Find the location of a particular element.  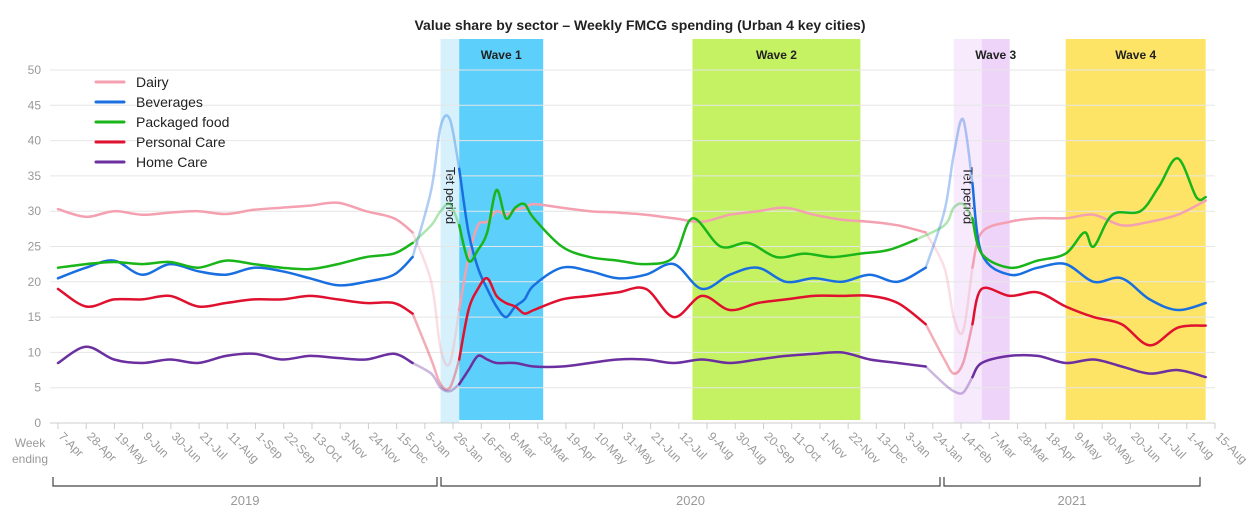

tet-label-0: Tet period is located at coordinates (450, 195).